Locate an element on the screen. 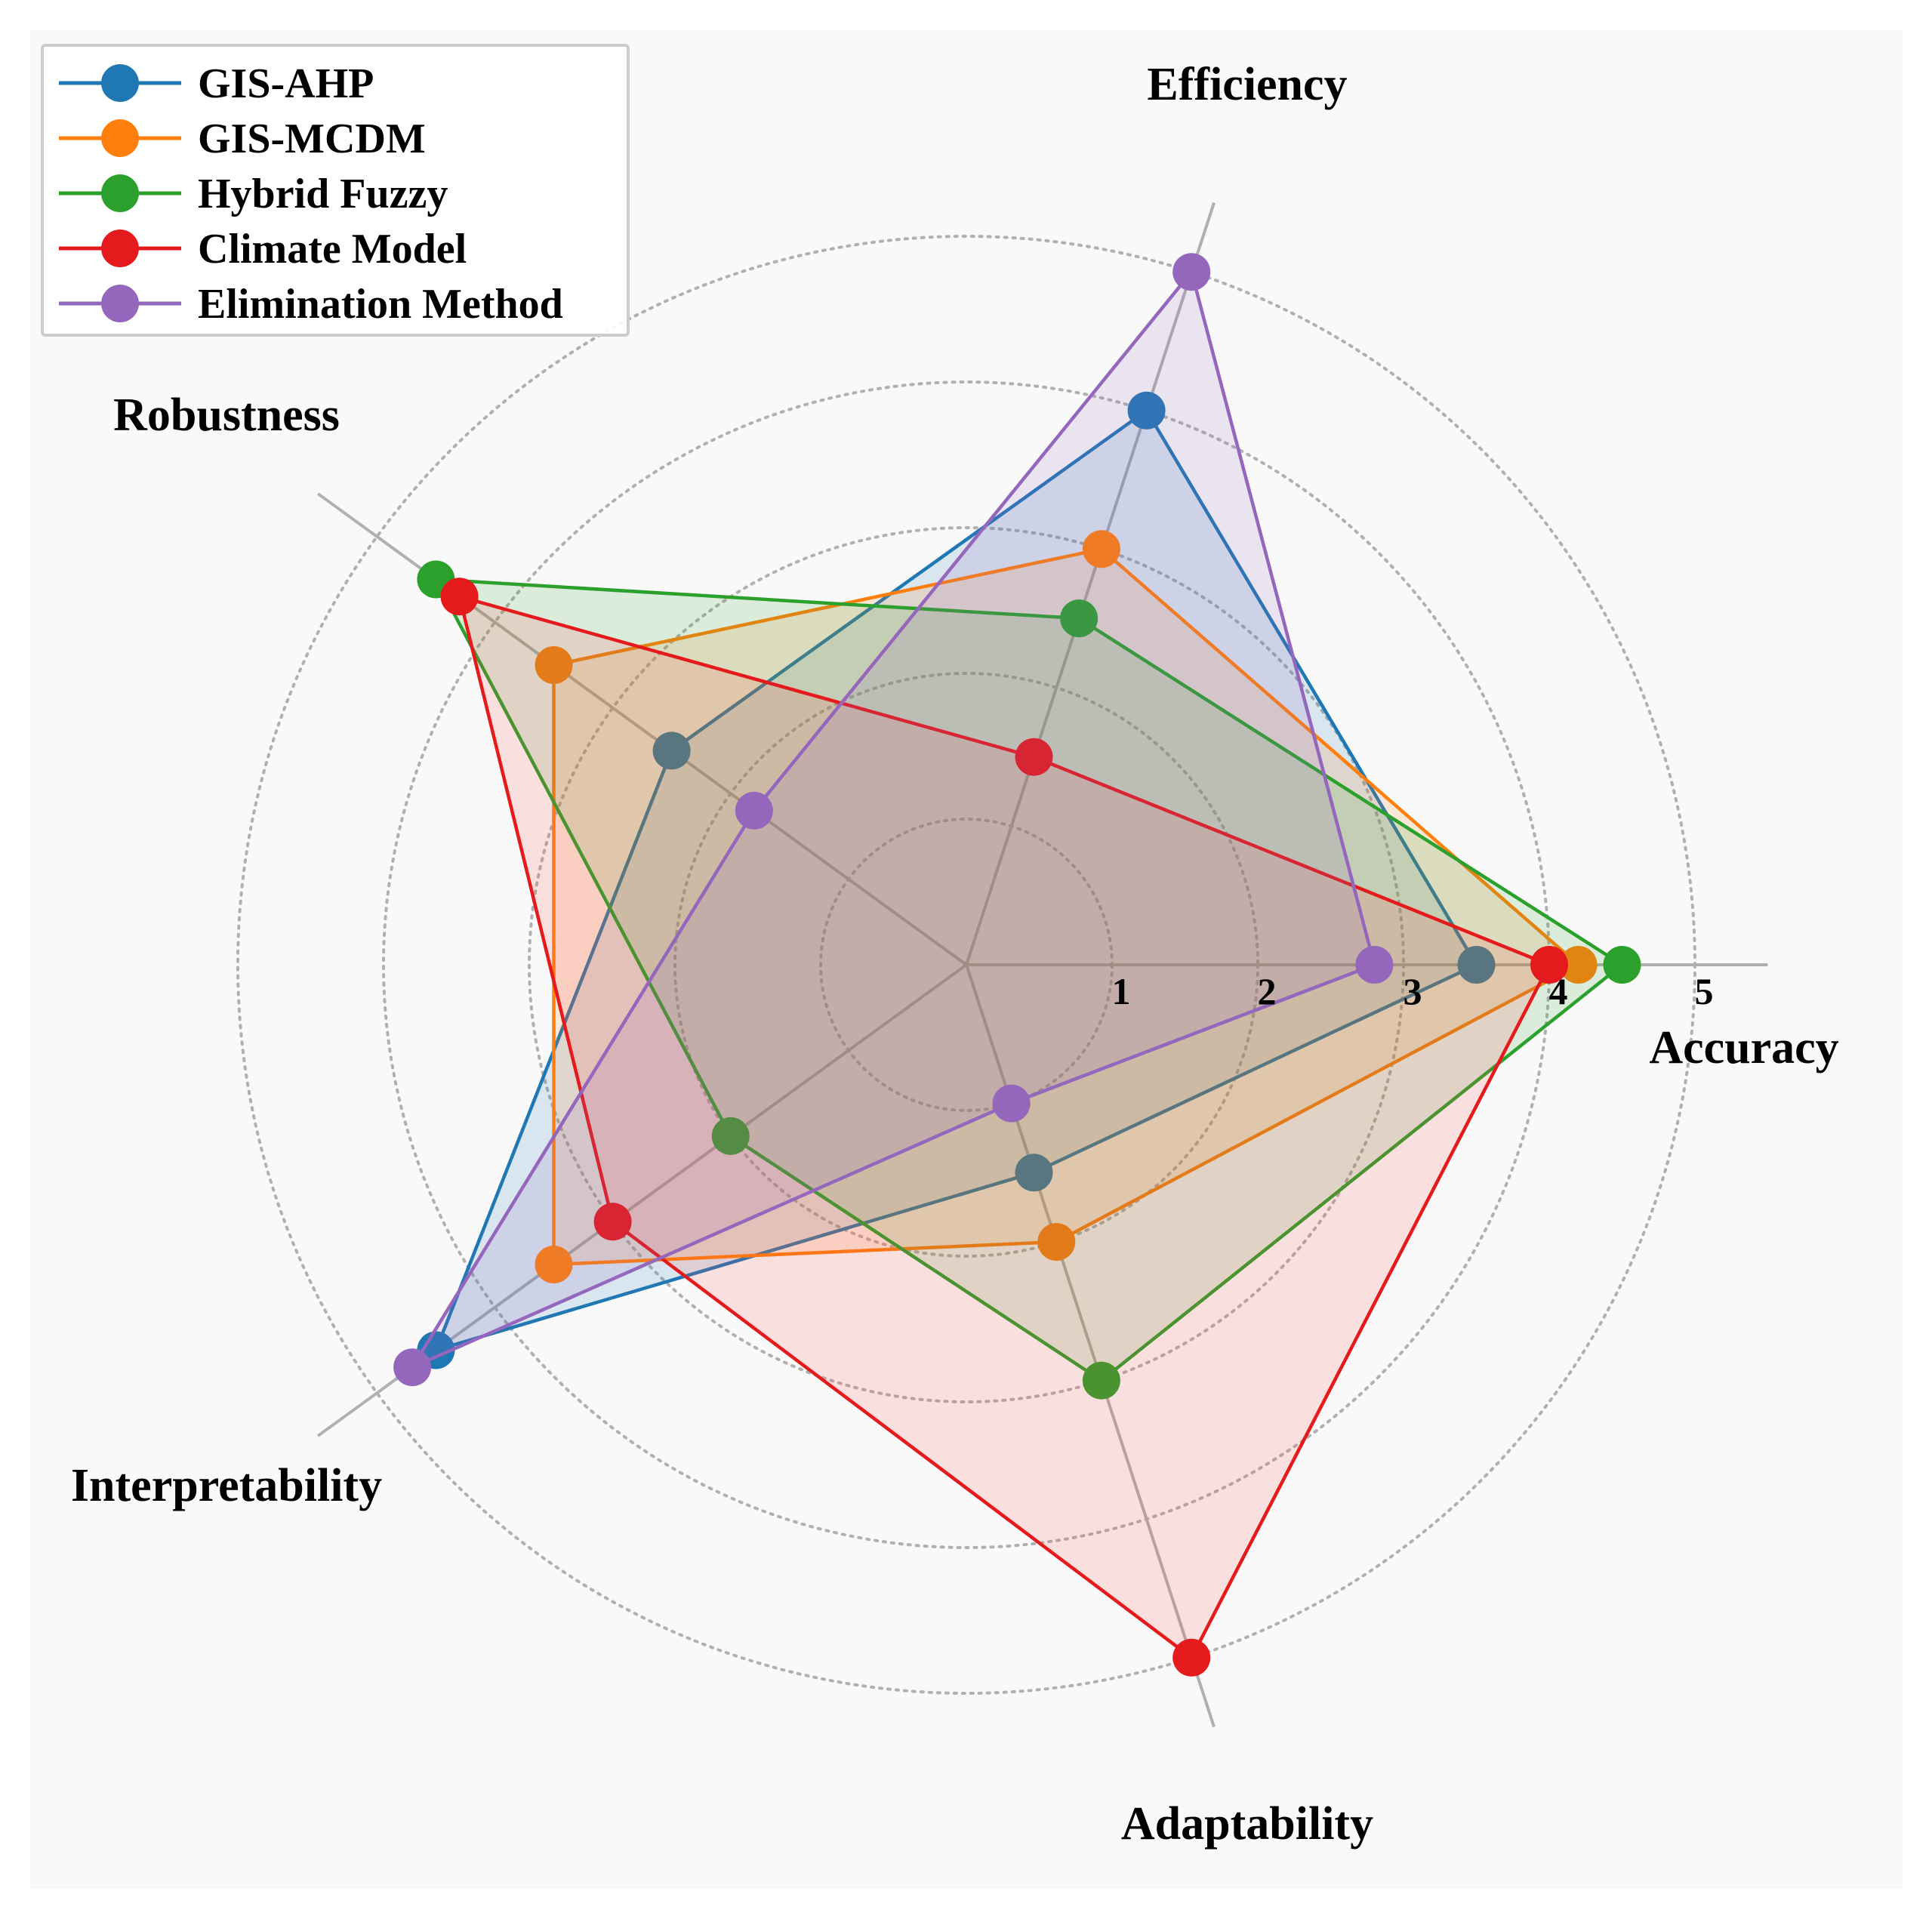 This screenshot has width=1932, height=1919. point-elimination-method-efficiency is located at coordinates (1191, 272).